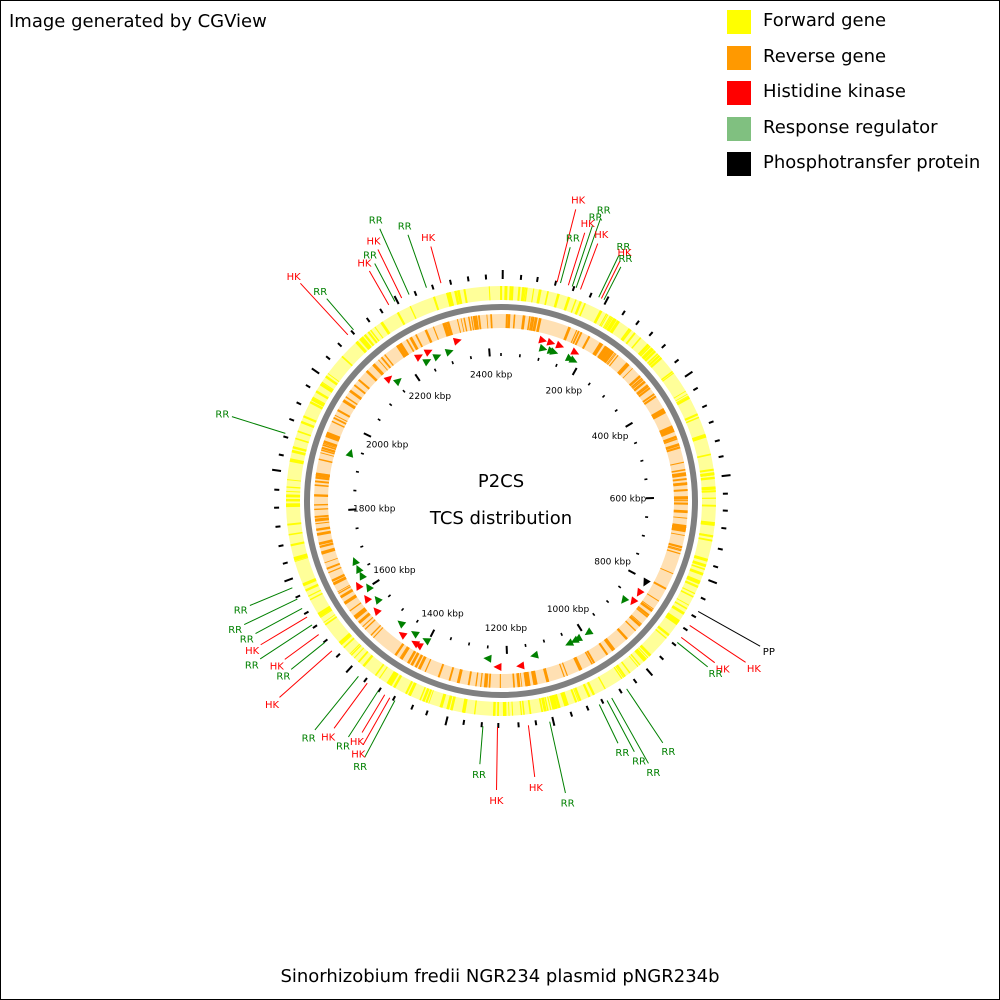  I want to click on legend-swatch, so click(739, 164).